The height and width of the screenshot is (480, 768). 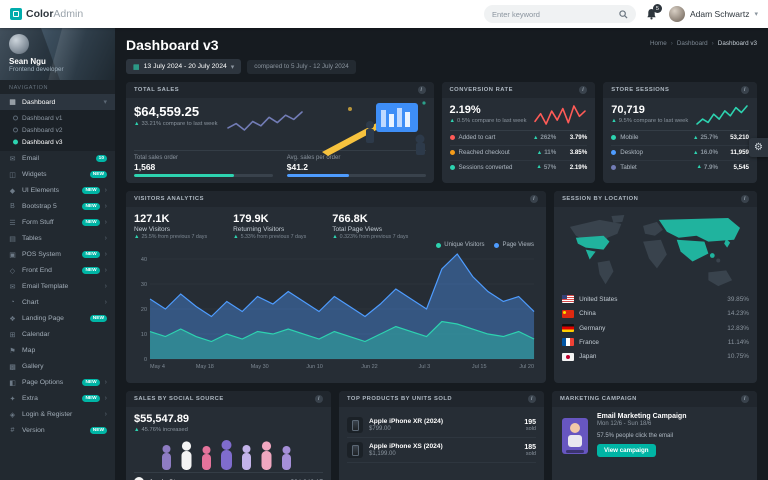 I want to click on sidebar-item-icon: ☰, so click(x=12, y=223).